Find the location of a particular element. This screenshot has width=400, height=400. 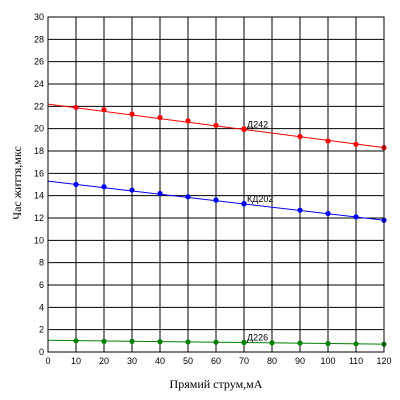

y-axis-title: Час життя,мкс is located at coordinates (17, 182).